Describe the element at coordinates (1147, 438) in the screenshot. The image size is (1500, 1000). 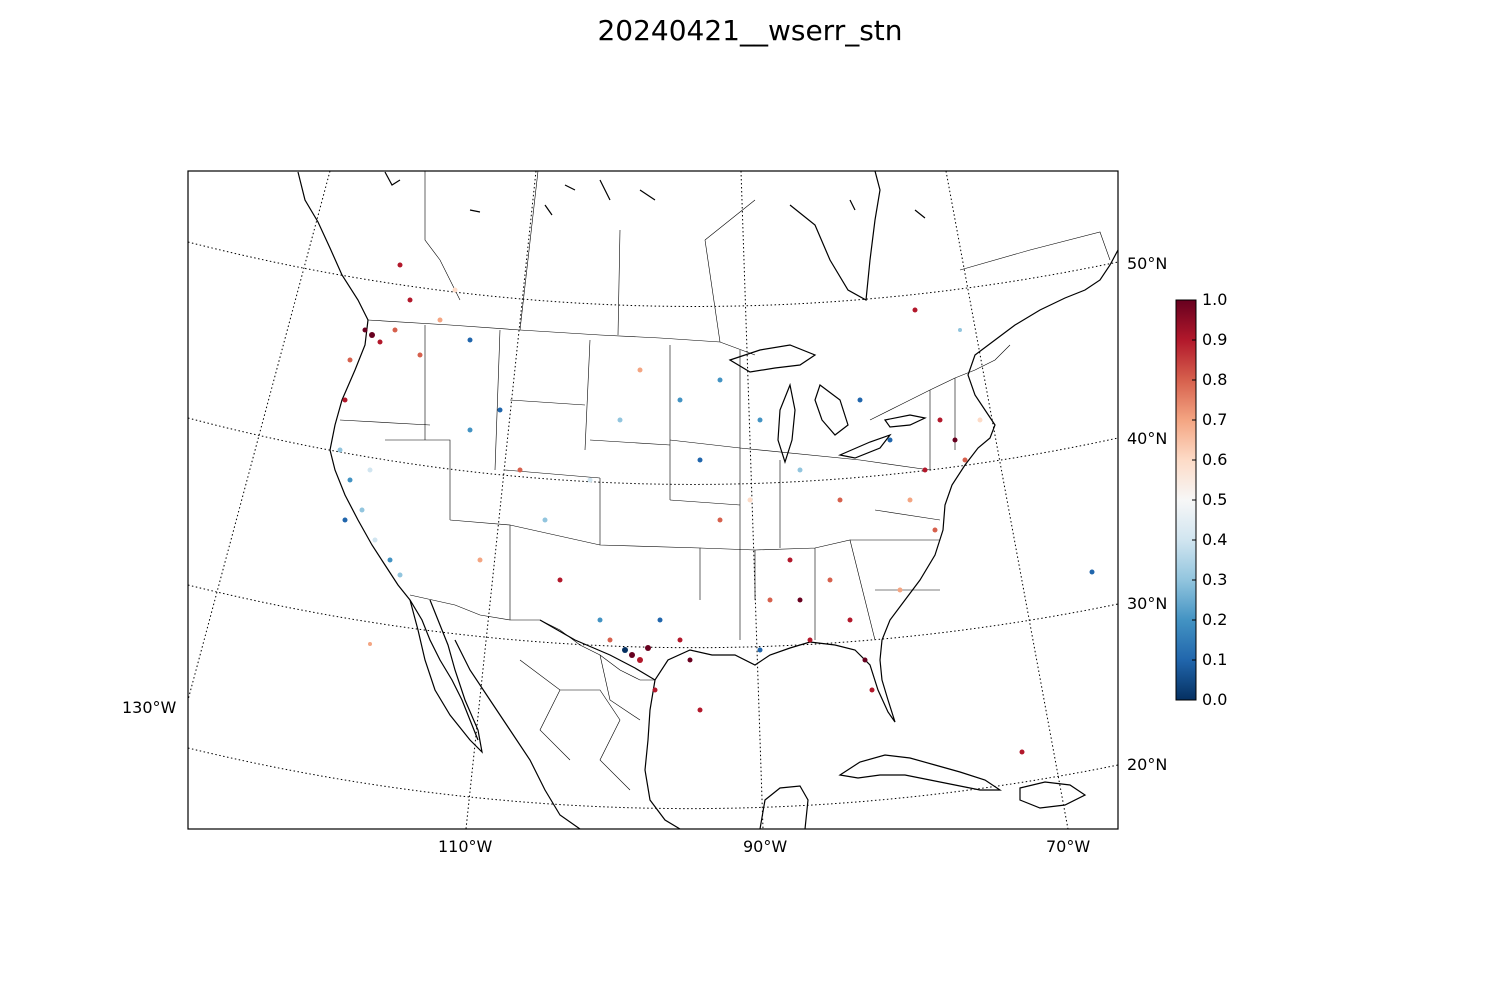
I see `lat-label-40n: 40°N` at that location.